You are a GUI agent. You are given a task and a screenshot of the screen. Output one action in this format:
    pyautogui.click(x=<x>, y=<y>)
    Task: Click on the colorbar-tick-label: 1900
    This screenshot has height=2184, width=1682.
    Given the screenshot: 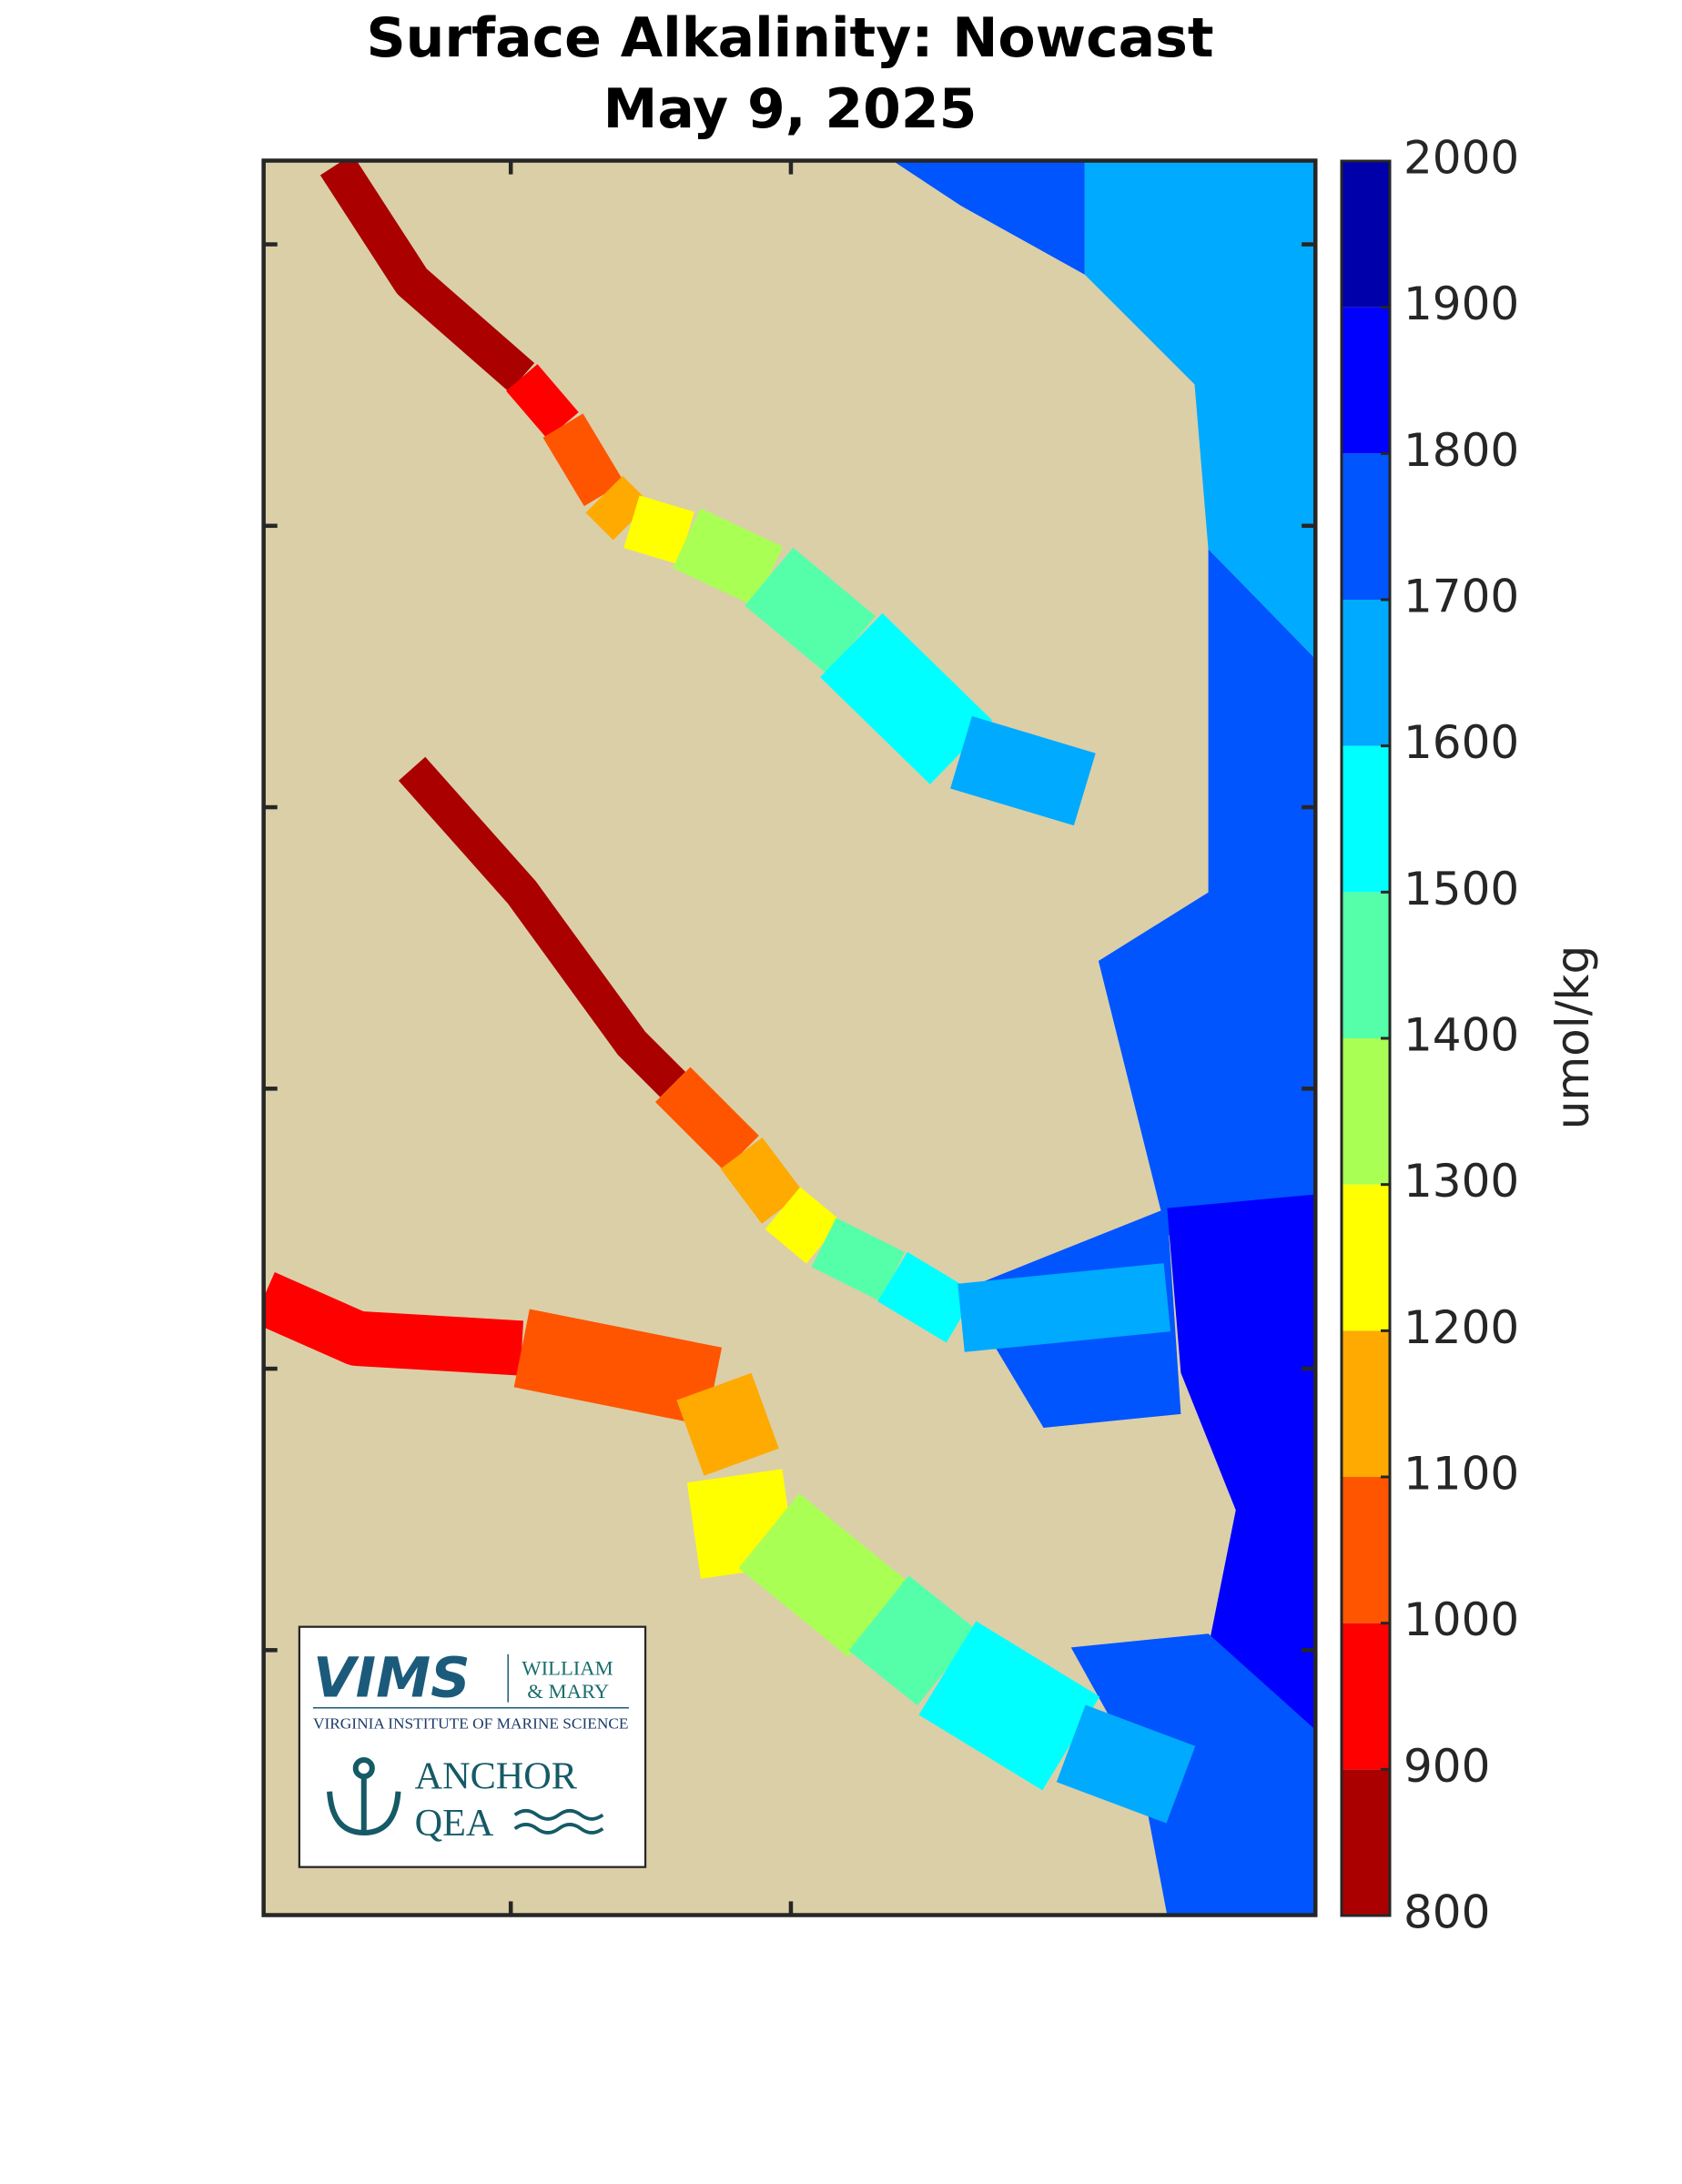 What is the action you would take?
    pyautogui.click(x=1461, y=304)
    